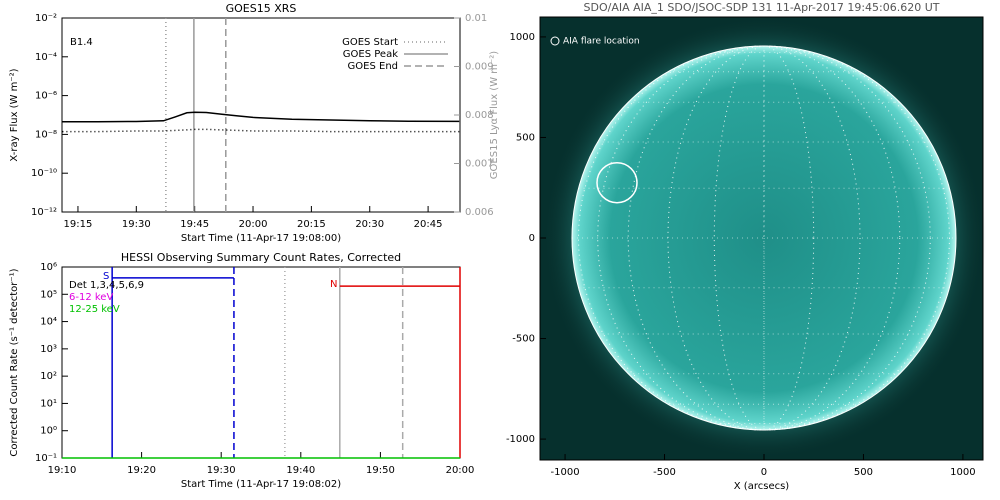  What do you see at coordinates (523, 339) in the screenshot?
I see `y-tick-label: -500` at bounding box center [523, 339].